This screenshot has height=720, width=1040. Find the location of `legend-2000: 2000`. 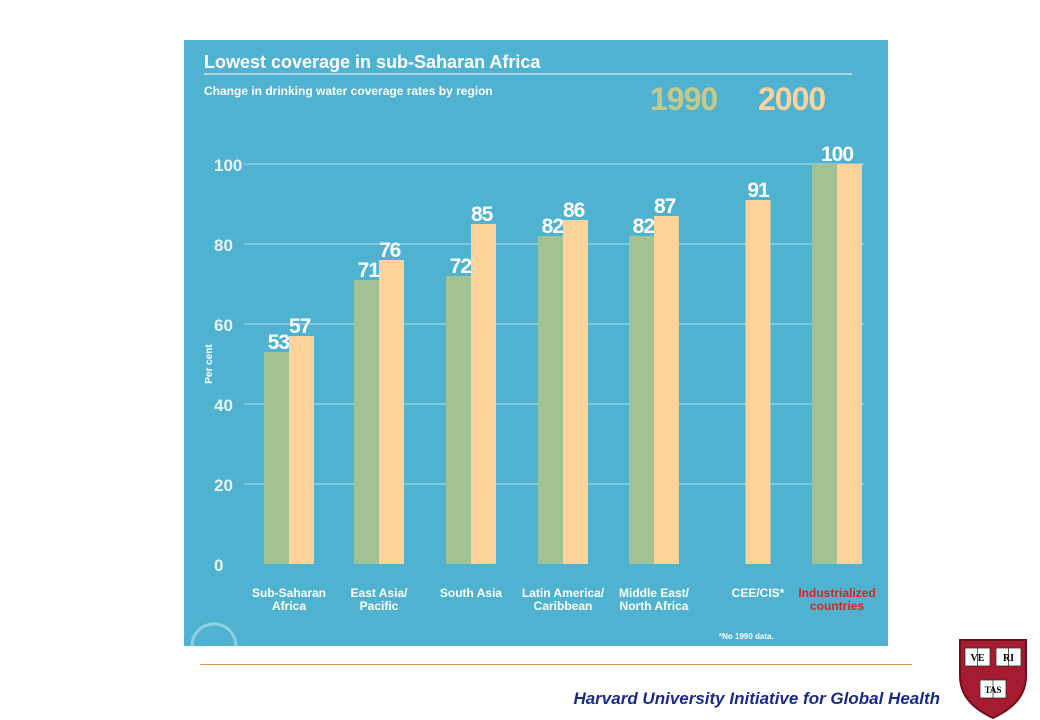

legend-2000: 2000 is located at coordinates (791, 99).